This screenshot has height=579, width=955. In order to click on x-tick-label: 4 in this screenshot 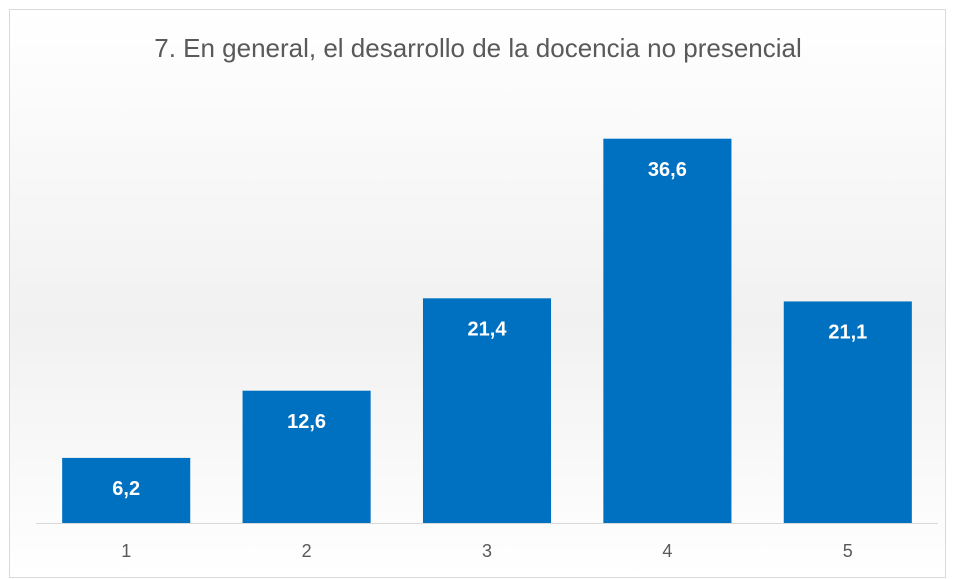, I will do `click(667, 551)`.